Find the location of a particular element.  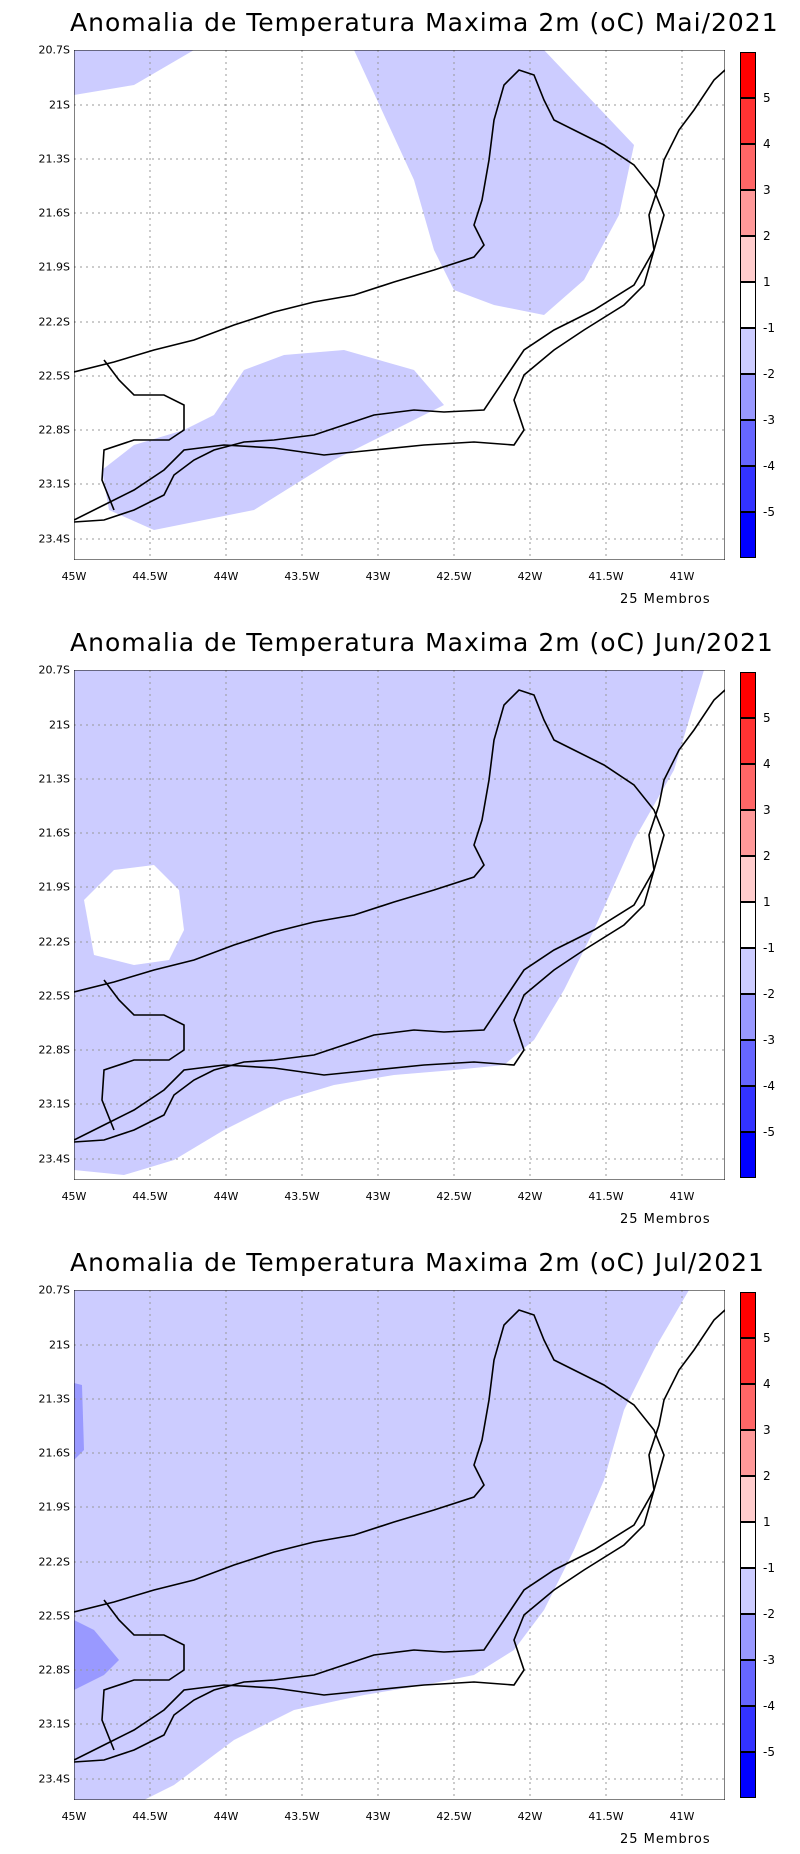

colorbar-label: 5 is located at coordinates (767, 98).